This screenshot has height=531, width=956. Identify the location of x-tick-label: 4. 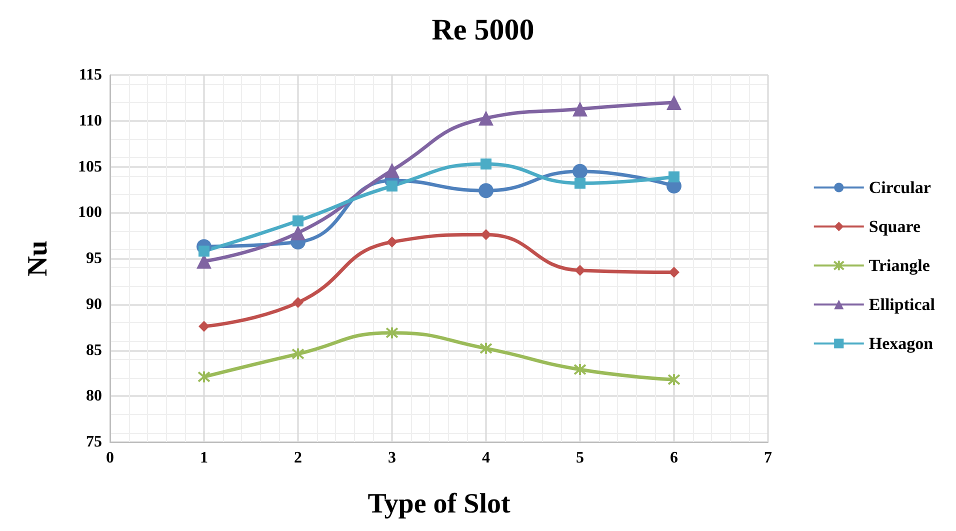
(486, 458).